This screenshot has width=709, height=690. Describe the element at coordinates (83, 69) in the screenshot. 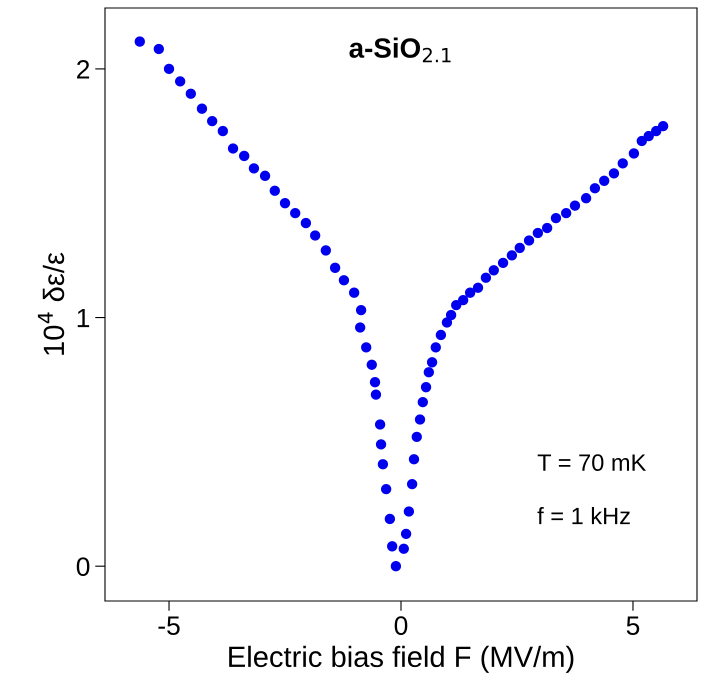

I see `y-tick-label: 2` at that location.